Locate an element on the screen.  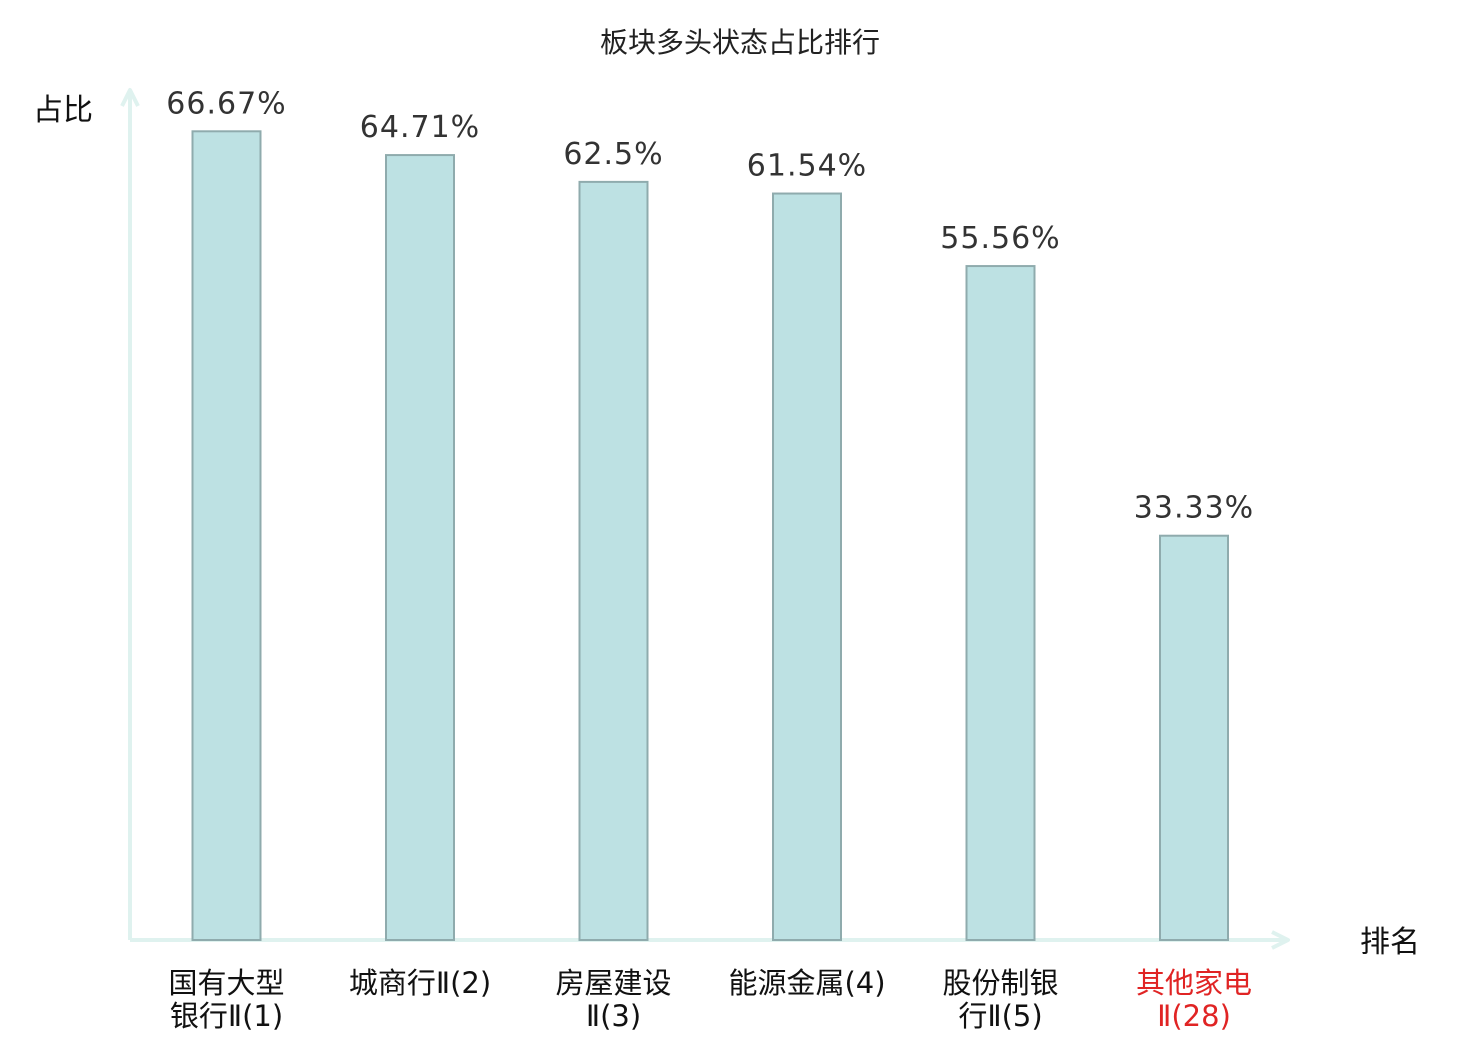
category-label: Ⅱ(3) is located at coordinates (613, 1016).